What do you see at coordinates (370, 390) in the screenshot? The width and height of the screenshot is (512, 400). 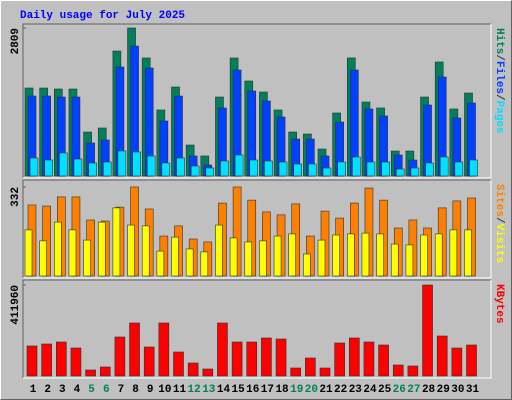 I see `x-tick-label: 24` at bounding box center [370, 390].